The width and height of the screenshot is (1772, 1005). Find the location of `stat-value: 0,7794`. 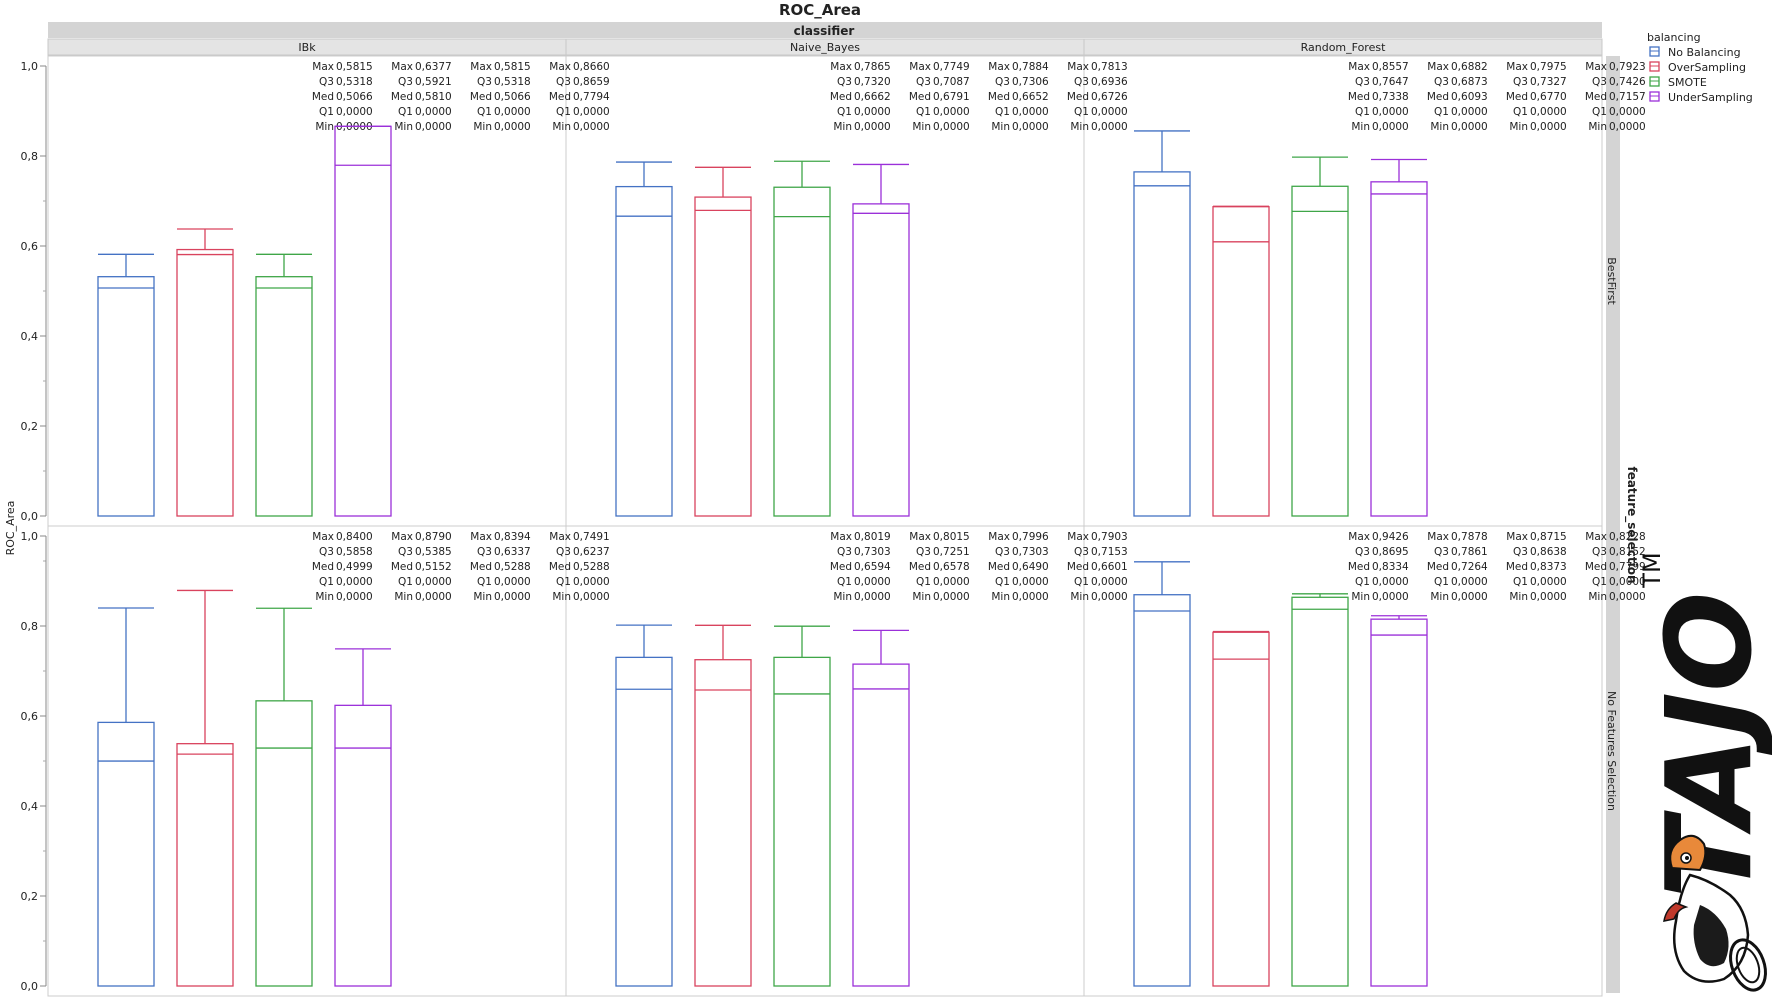

stat-value: 0,7794 is located at coordinates (591, 97).